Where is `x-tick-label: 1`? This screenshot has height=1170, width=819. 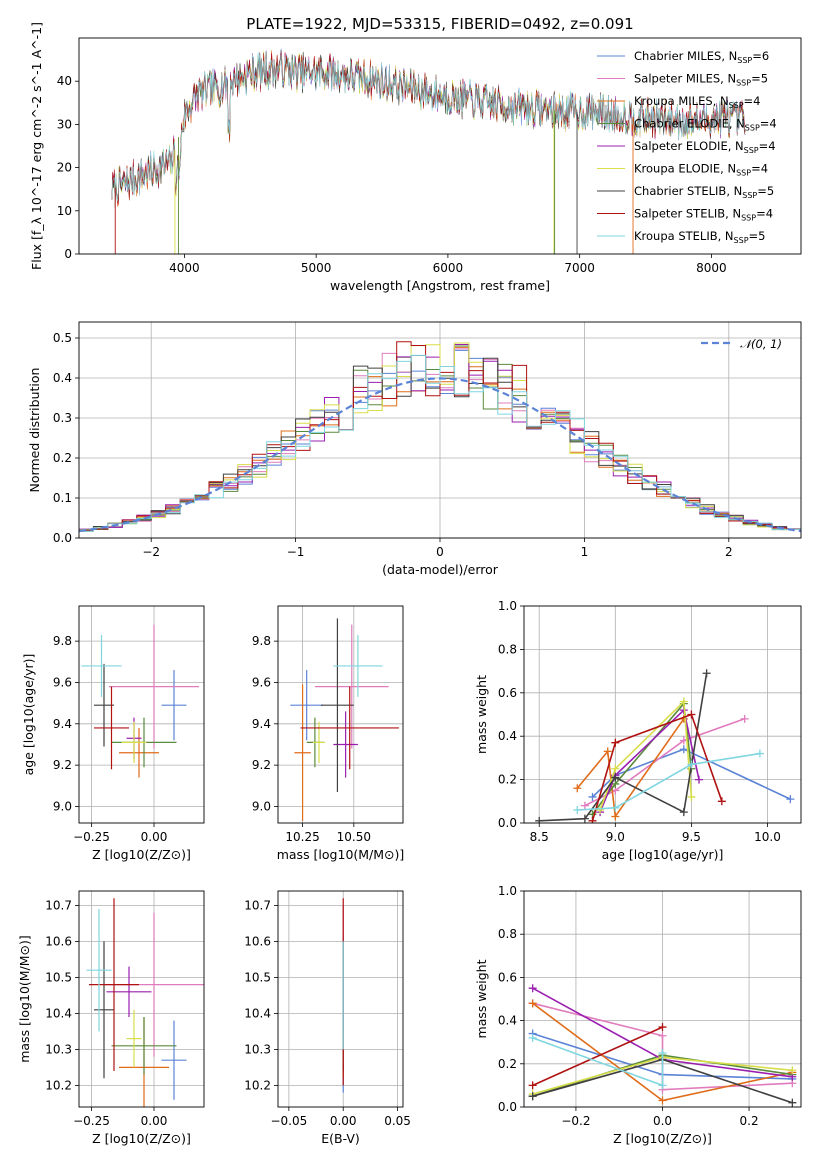 x-tick-label: 1 is located at coordinates (585, 552).